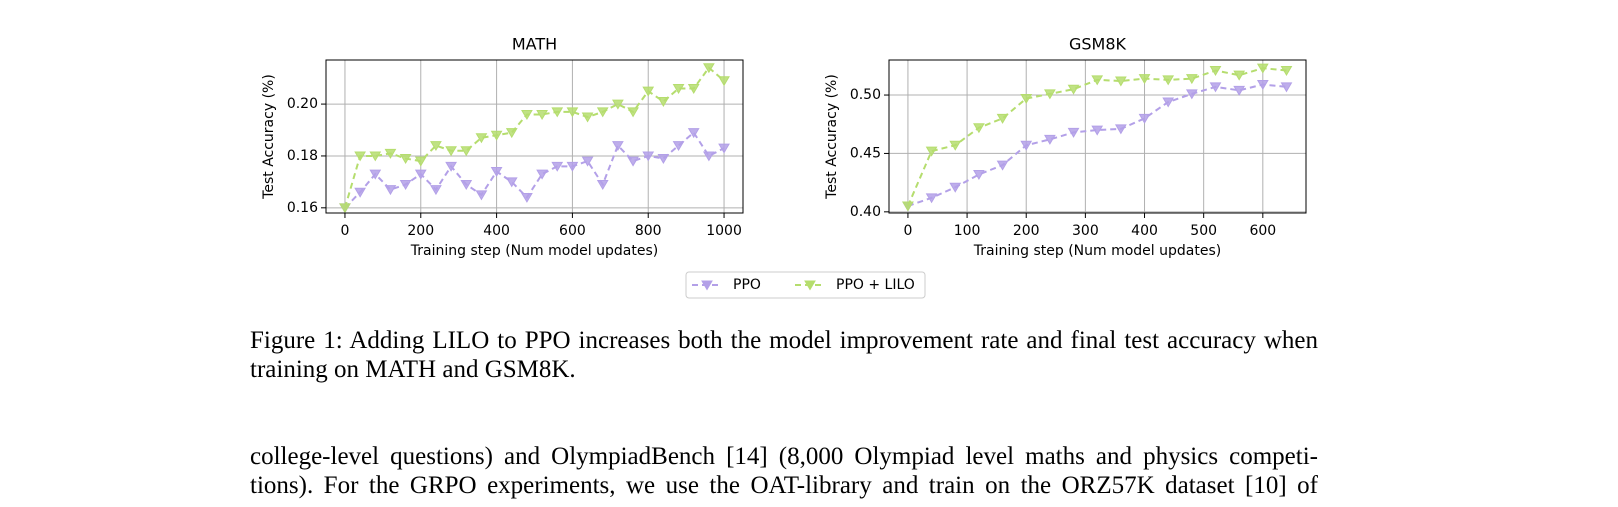 The height and width of the screenshot is (507, 1618). I want to click on y-tick-label: 0.20, so click(302, 104).